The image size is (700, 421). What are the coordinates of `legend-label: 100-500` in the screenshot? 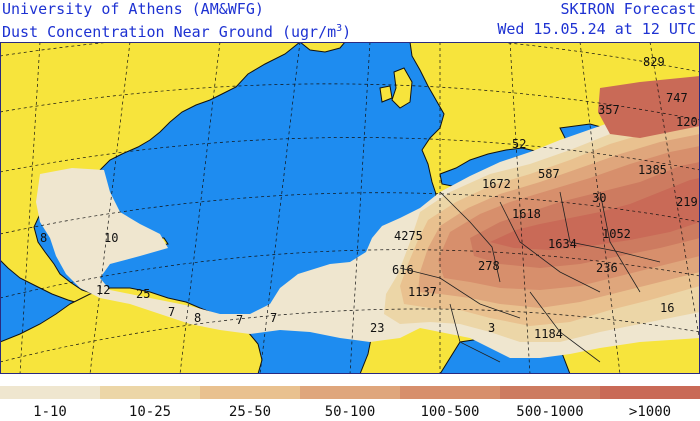 It's located at (450, 412).